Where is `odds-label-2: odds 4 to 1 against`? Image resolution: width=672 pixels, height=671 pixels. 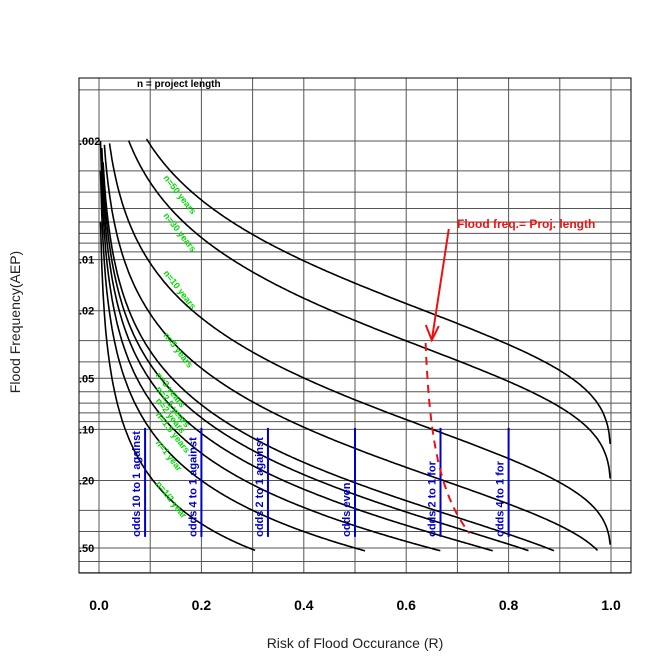
odds-label-2: odds 4 to 1 against is located at coordinates (193, 487).